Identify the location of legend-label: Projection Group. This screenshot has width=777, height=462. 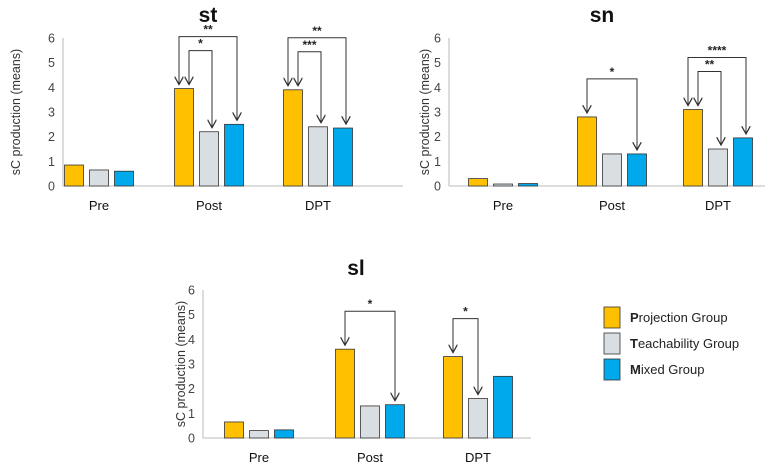
(679, 317).